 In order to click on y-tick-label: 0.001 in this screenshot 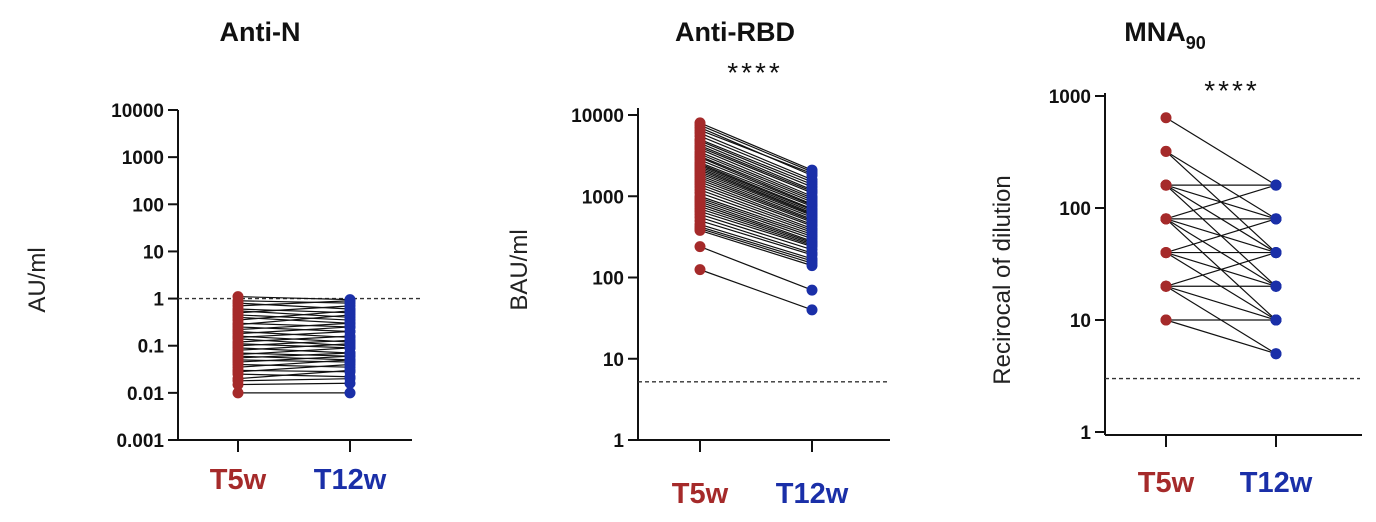, I will do `click(140, 441)`.